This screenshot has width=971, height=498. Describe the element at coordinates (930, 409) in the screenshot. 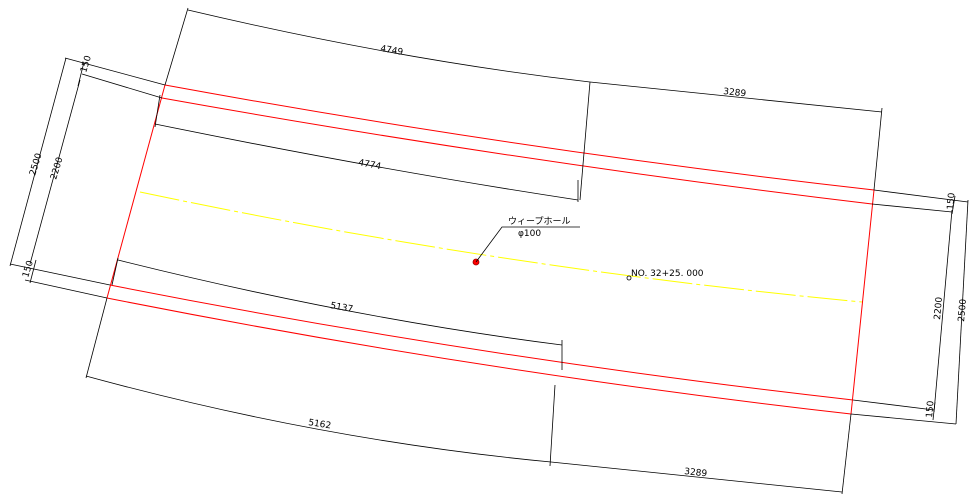

I see `dim-right-bottom-offset: 150` at that location.